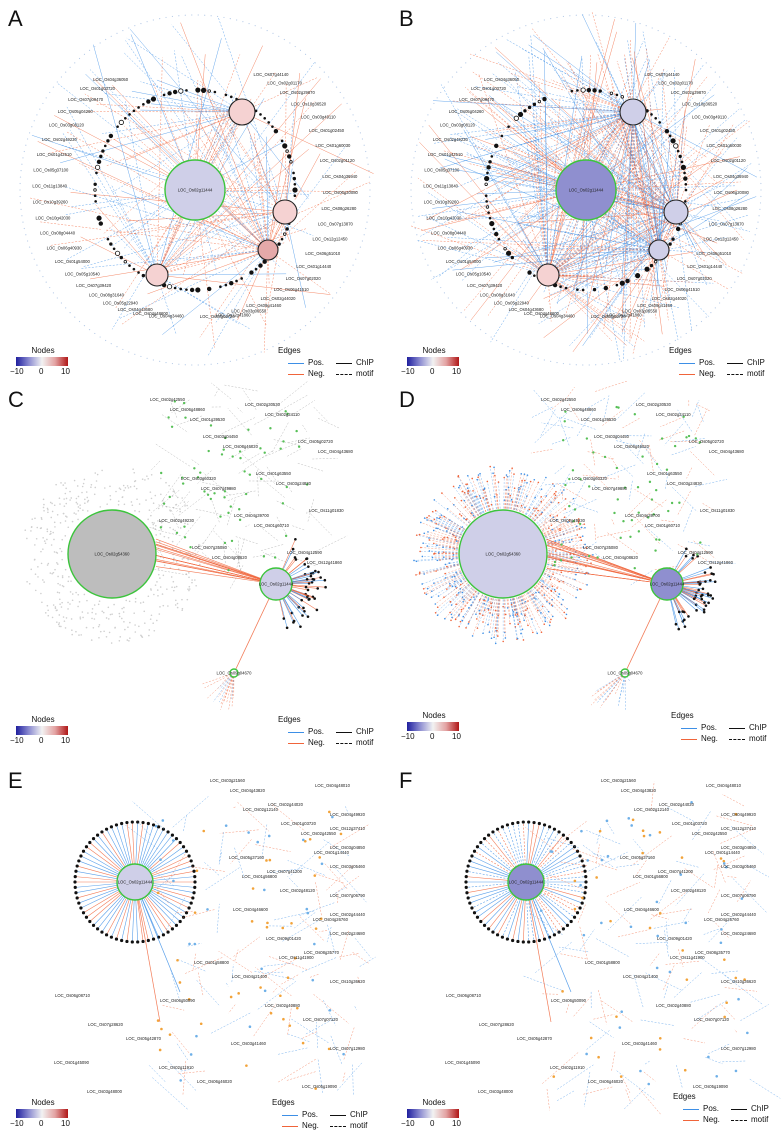 The image size is (781, 1144). What do you see at coordinates (442, 170) in the screenshot?
I see `node-label: LOC_Os05g37100` at bounding box center [442, 170].